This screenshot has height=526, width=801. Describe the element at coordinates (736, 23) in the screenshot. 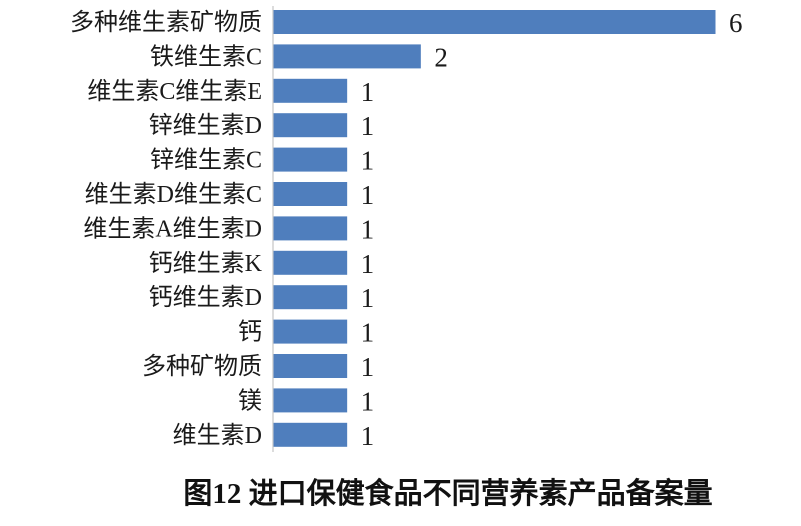

I see `data-label: 6` at that location.